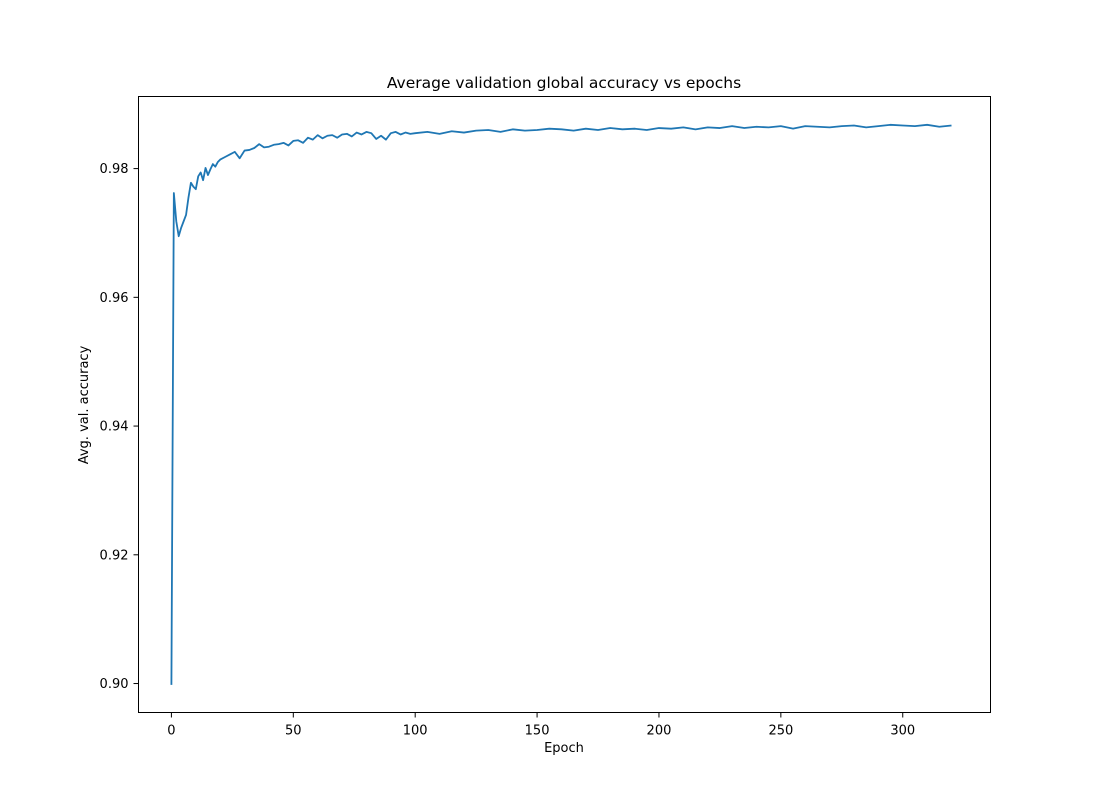 This screenshot has width=1100, height=800. I want to click on y-tick-label: 0.98, so click(114, 169).